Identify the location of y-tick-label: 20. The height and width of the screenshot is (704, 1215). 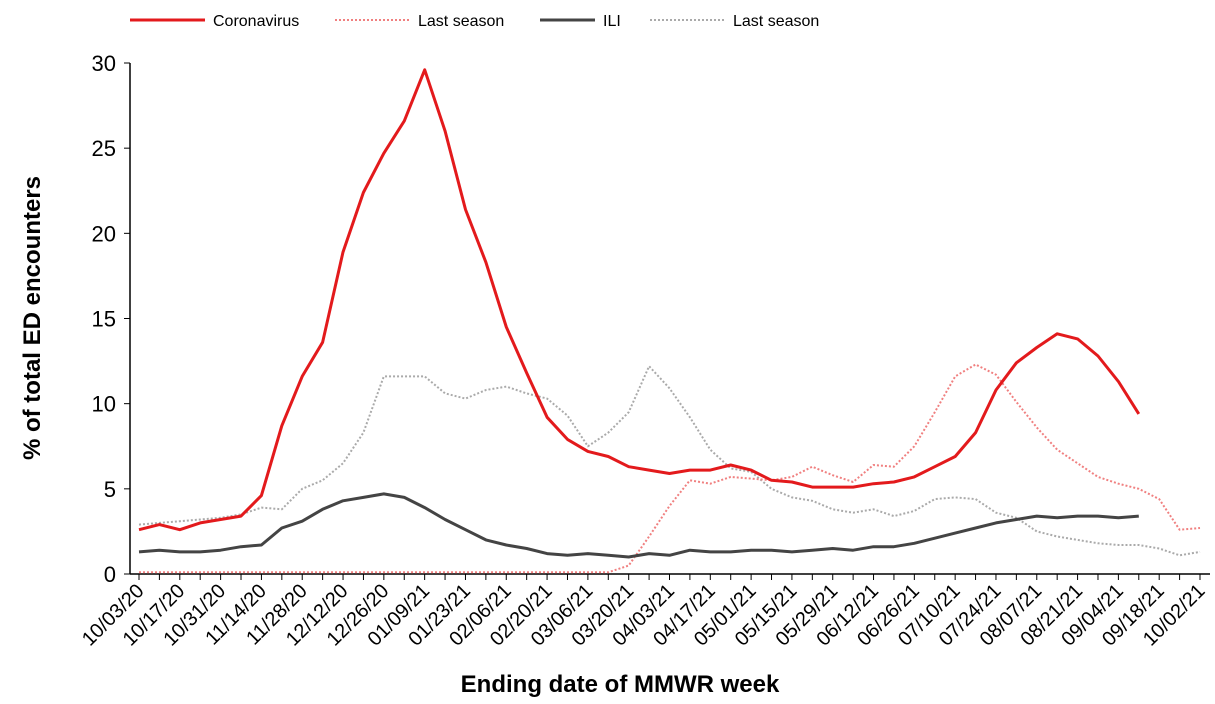
(104, 233).